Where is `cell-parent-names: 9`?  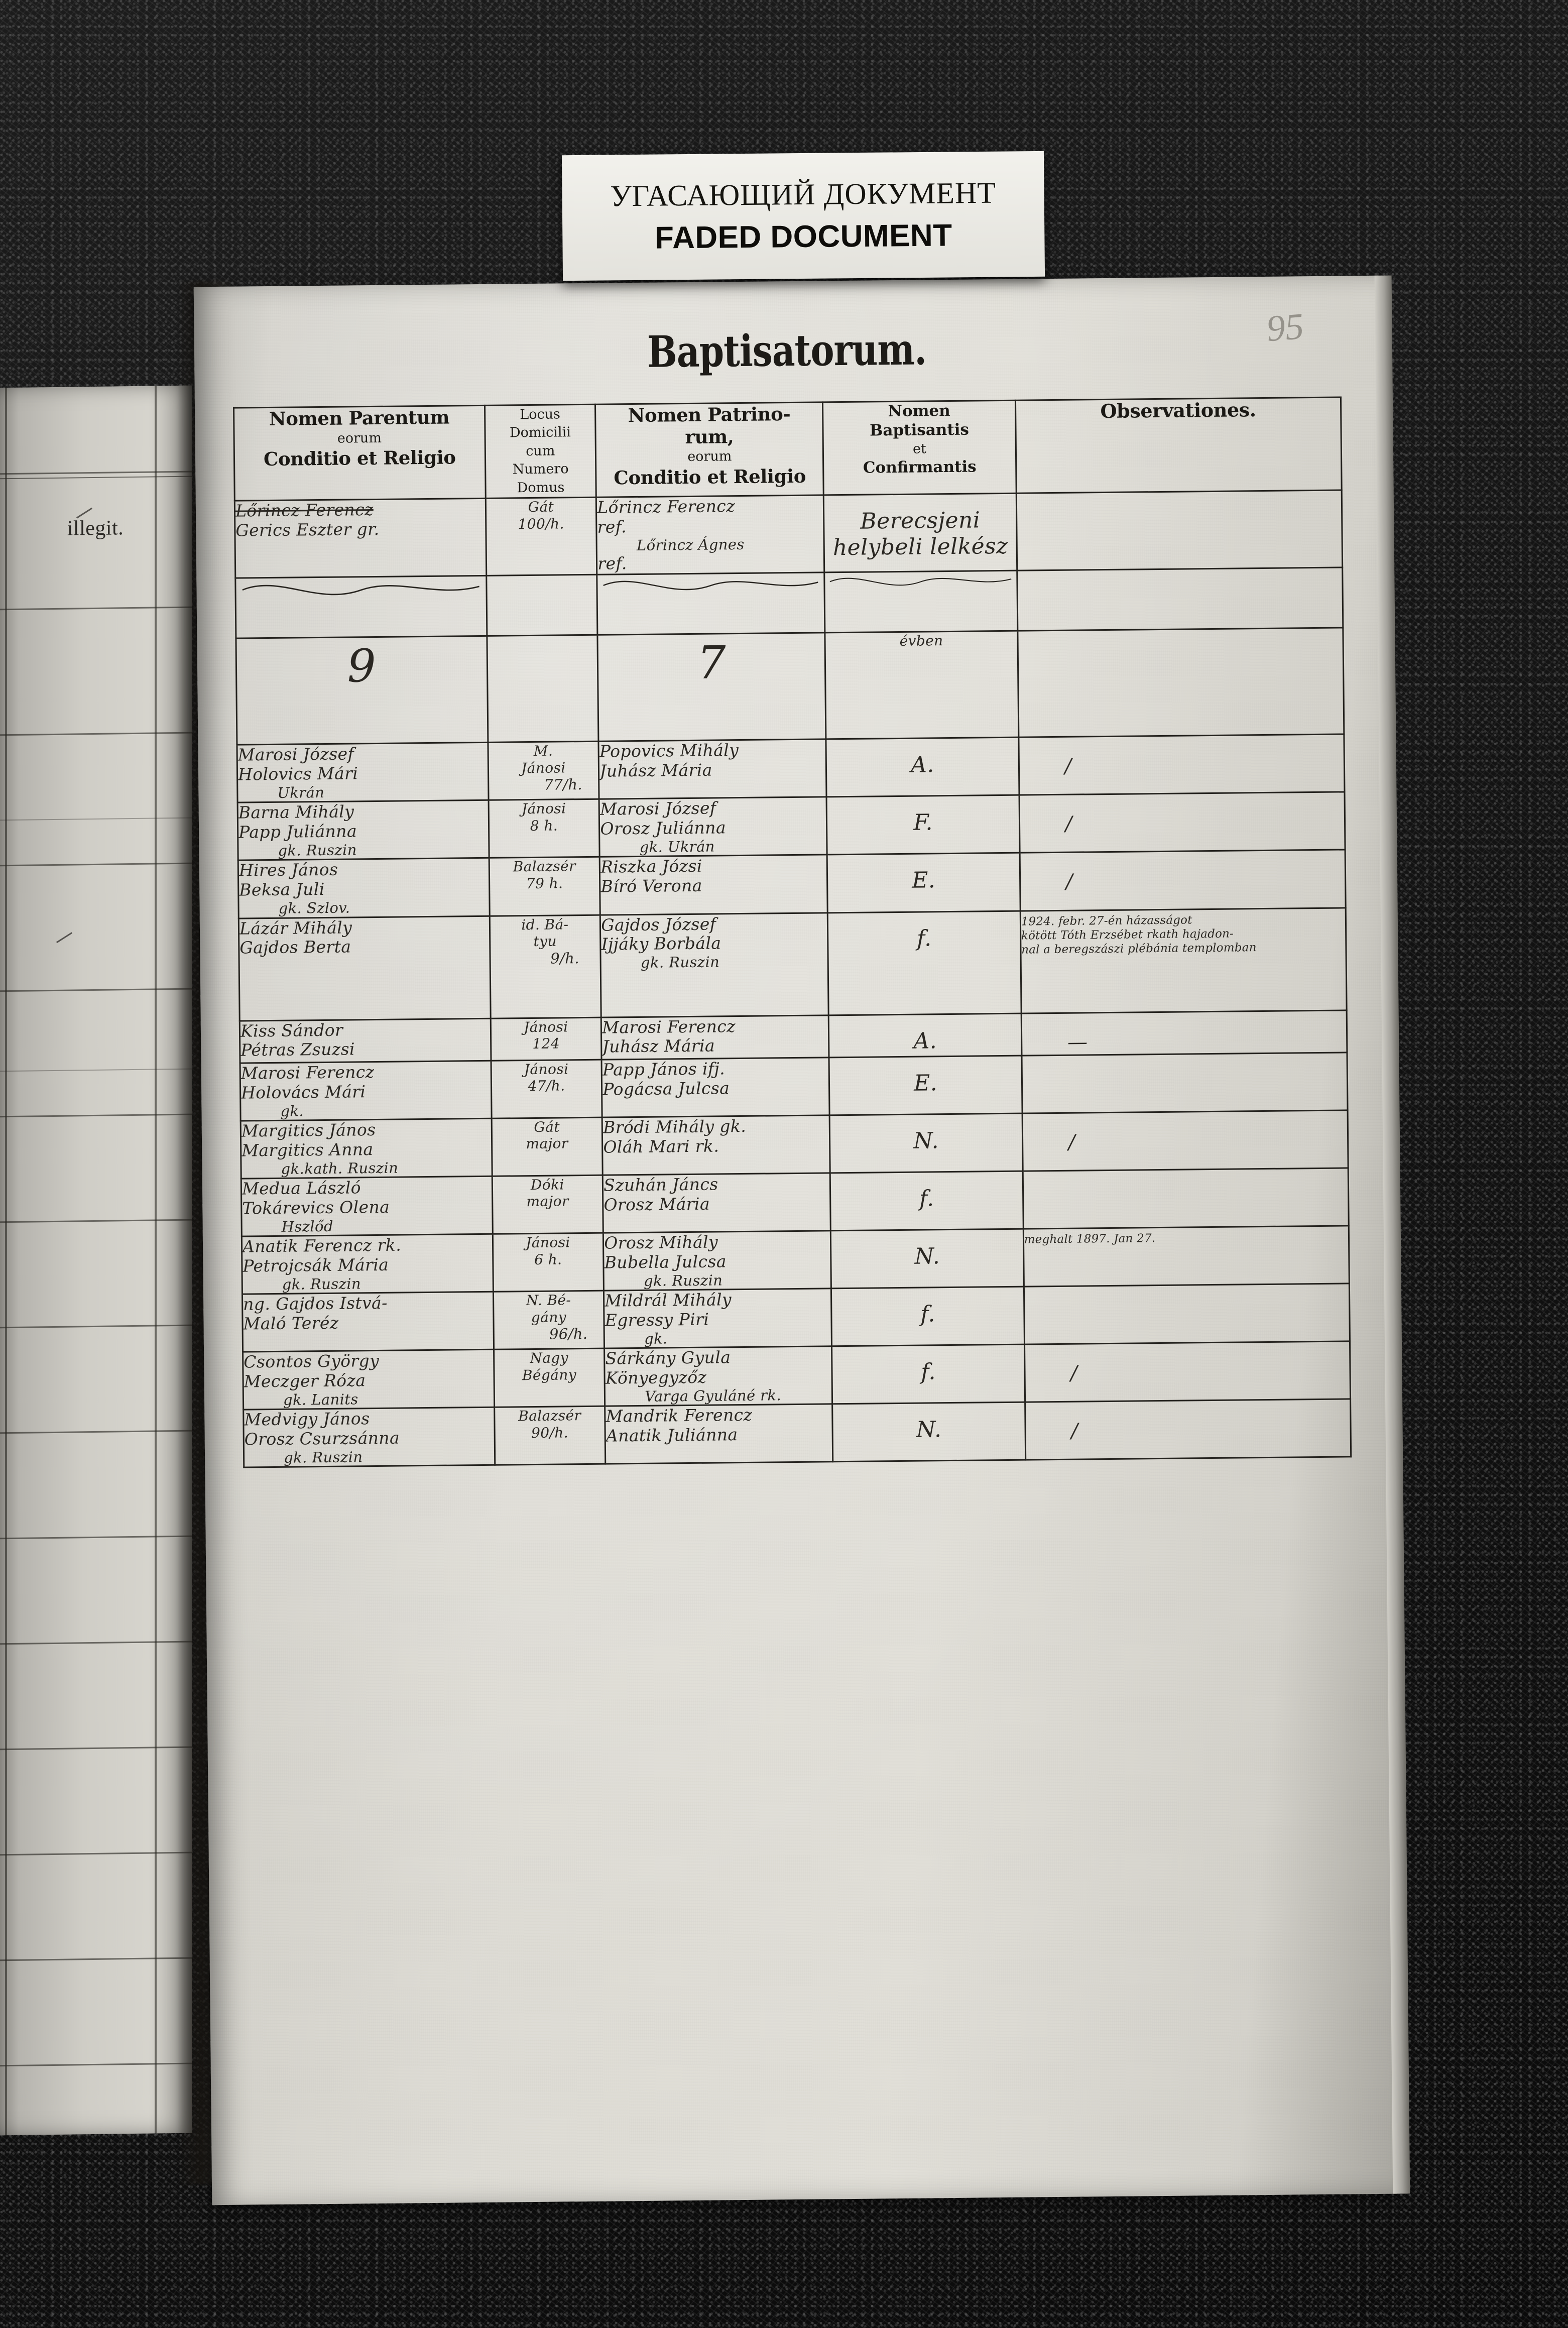
cell-parent-names: 9 is located at coordinates (362, 690).